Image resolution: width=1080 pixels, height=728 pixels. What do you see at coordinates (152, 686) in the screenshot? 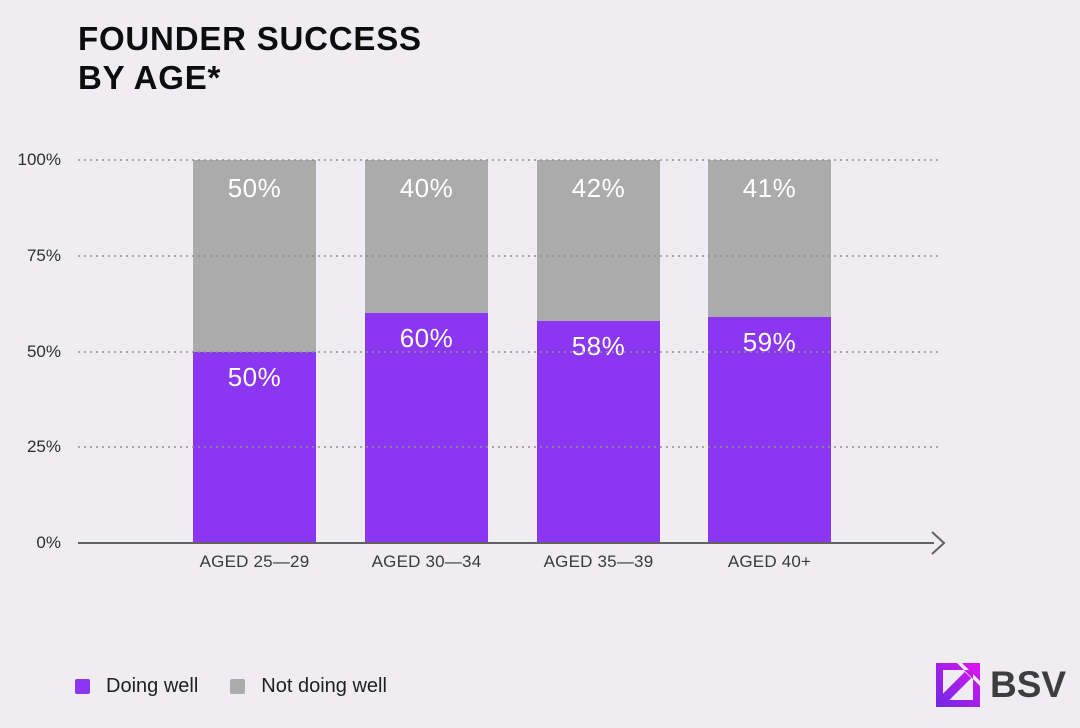
I see `legend-label: Doing well` at bounding box center [152, 686].